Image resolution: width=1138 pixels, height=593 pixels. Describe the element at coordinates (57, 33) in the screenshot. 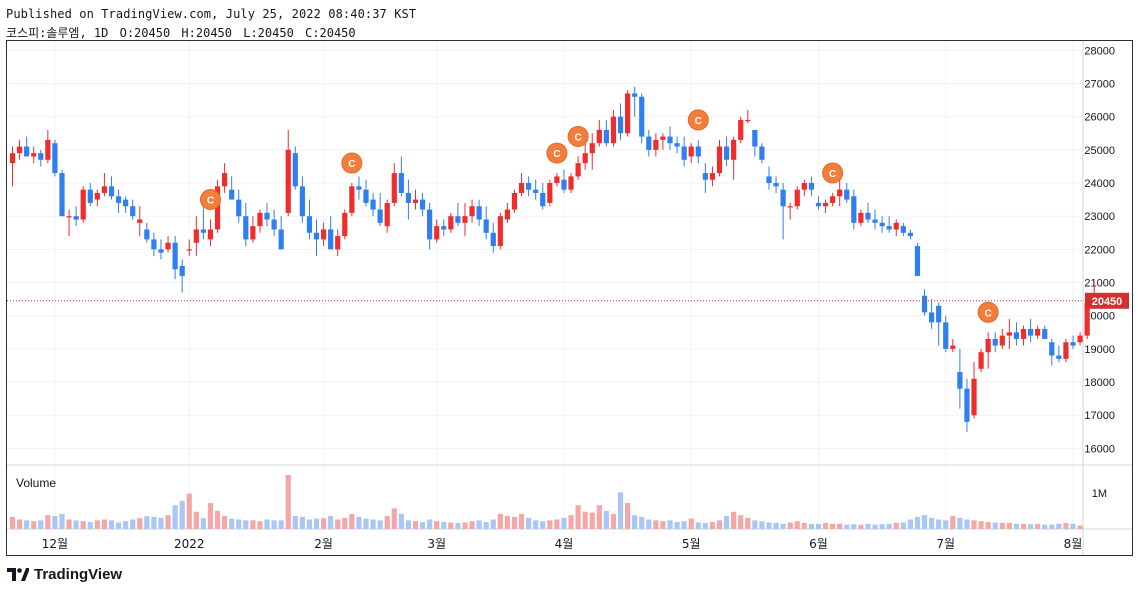

I see `symbol-label: 코스피:솔루엠, 1D` at that location.